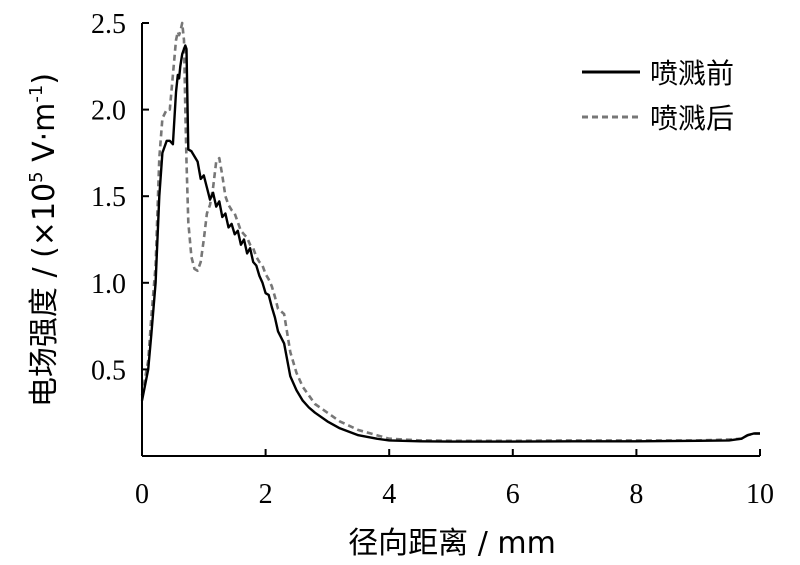 This screenshot has height=565, width=800. I want to click on y-axis-title-prefix: 电场强度 / (×10, so click(44, 295).